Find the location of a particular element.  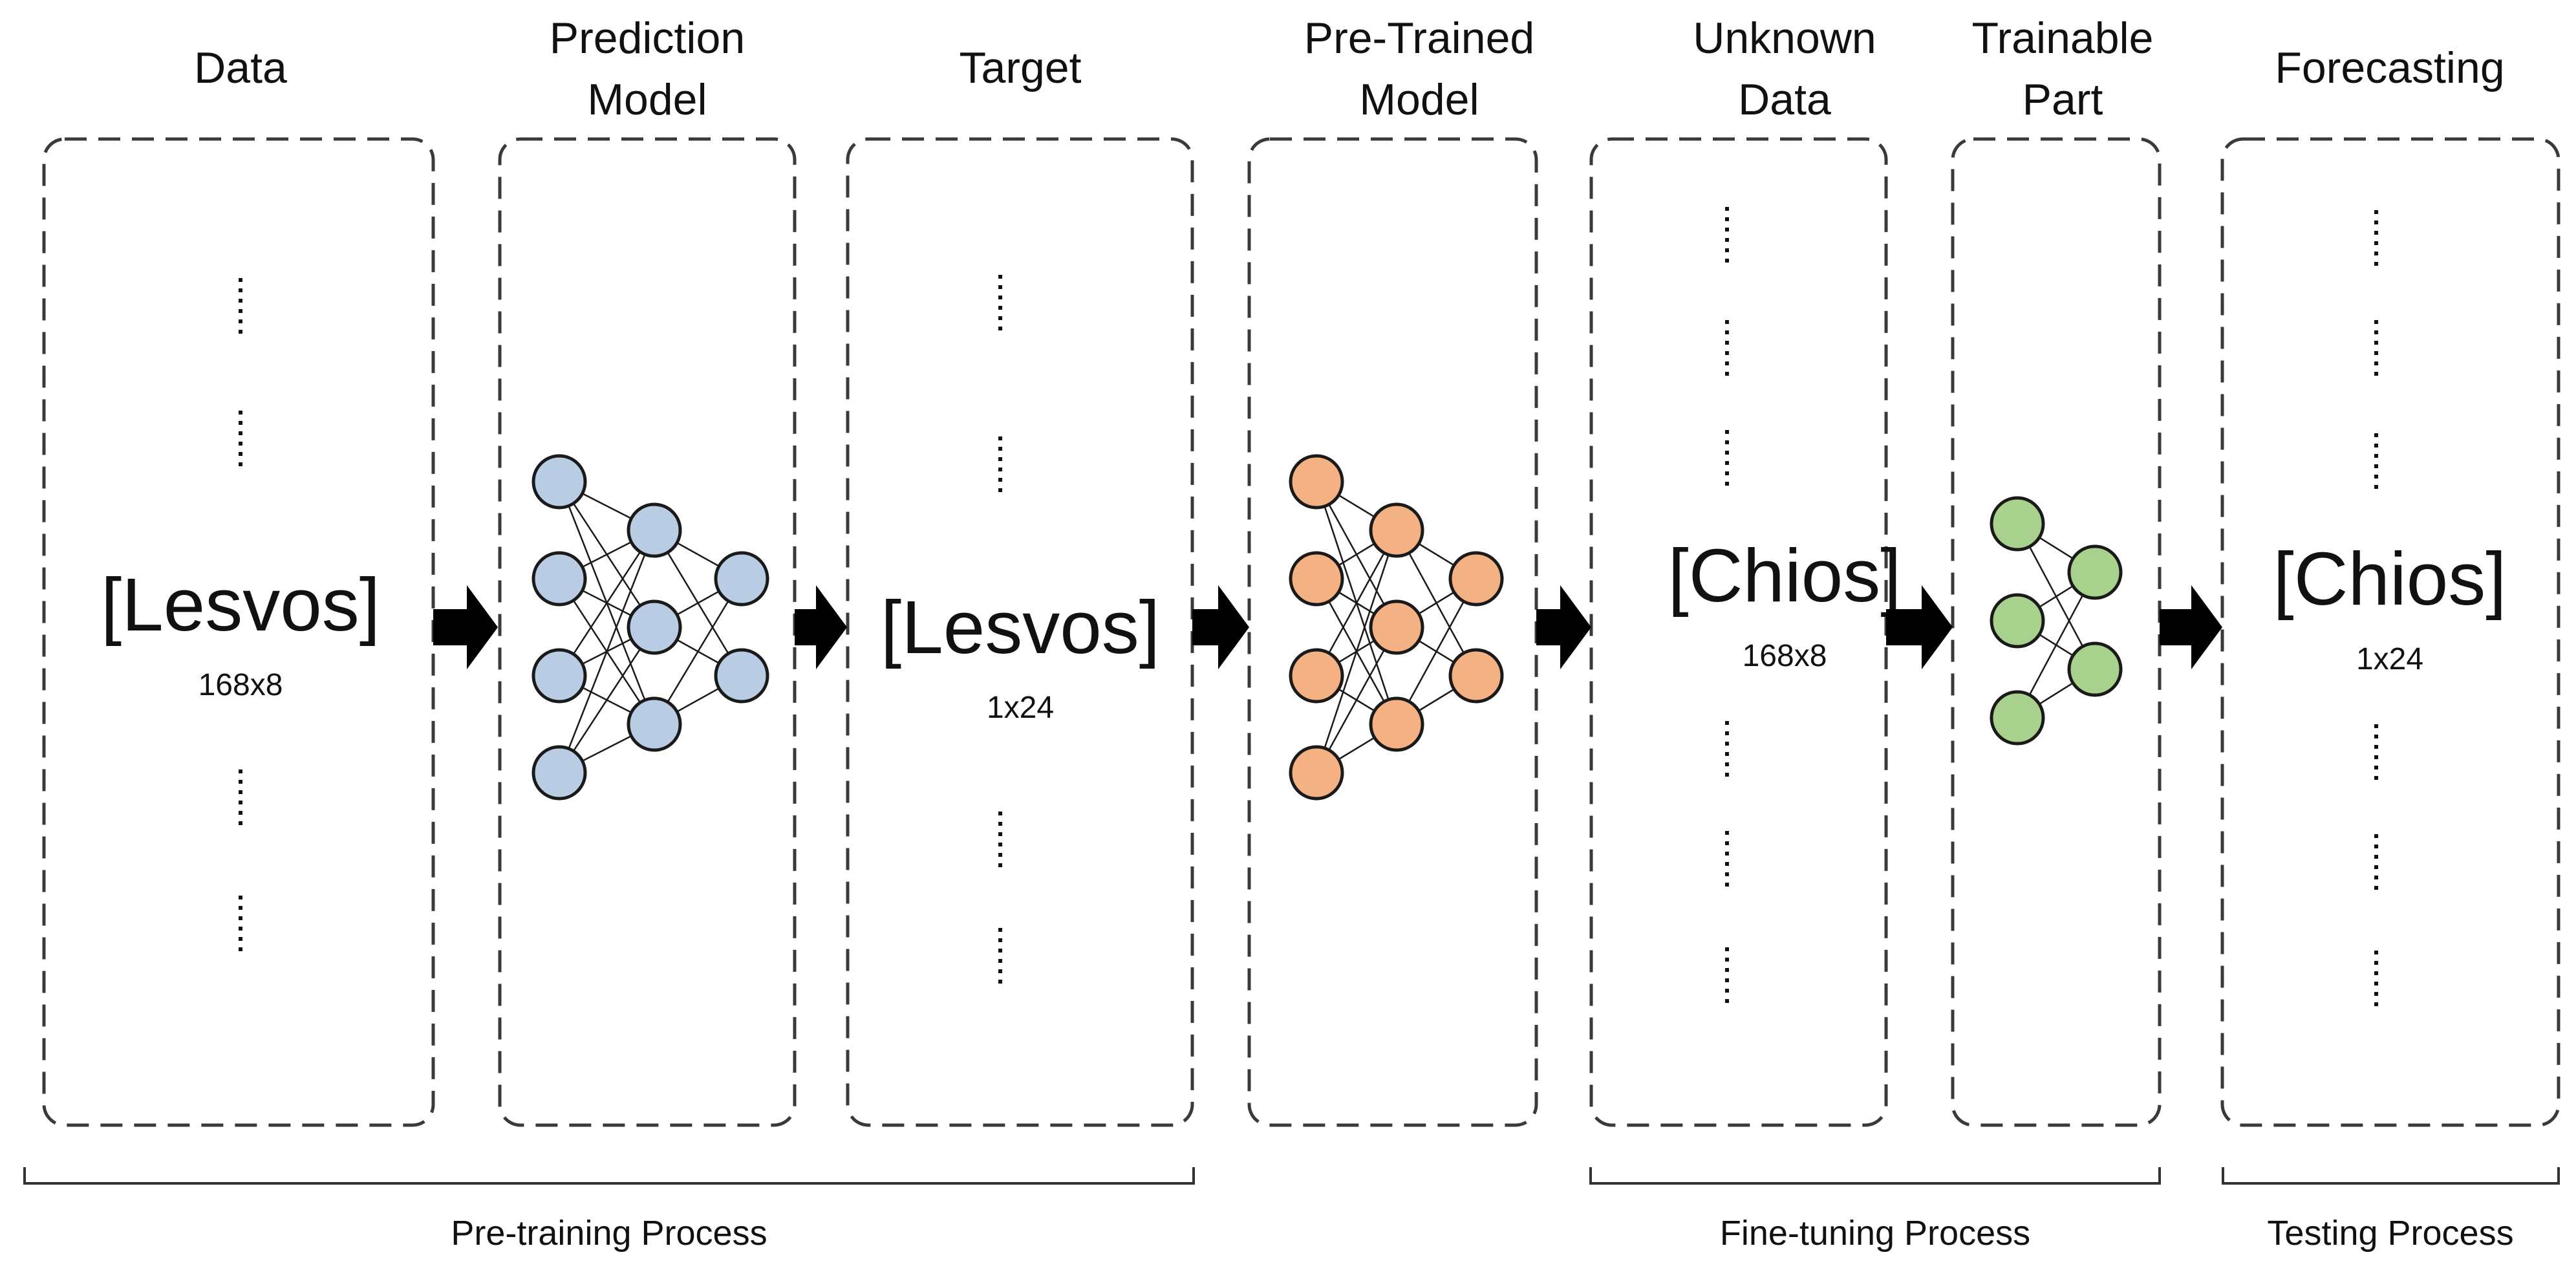

header-forecasting: Forecasting is located at coordinates (2389, 67).